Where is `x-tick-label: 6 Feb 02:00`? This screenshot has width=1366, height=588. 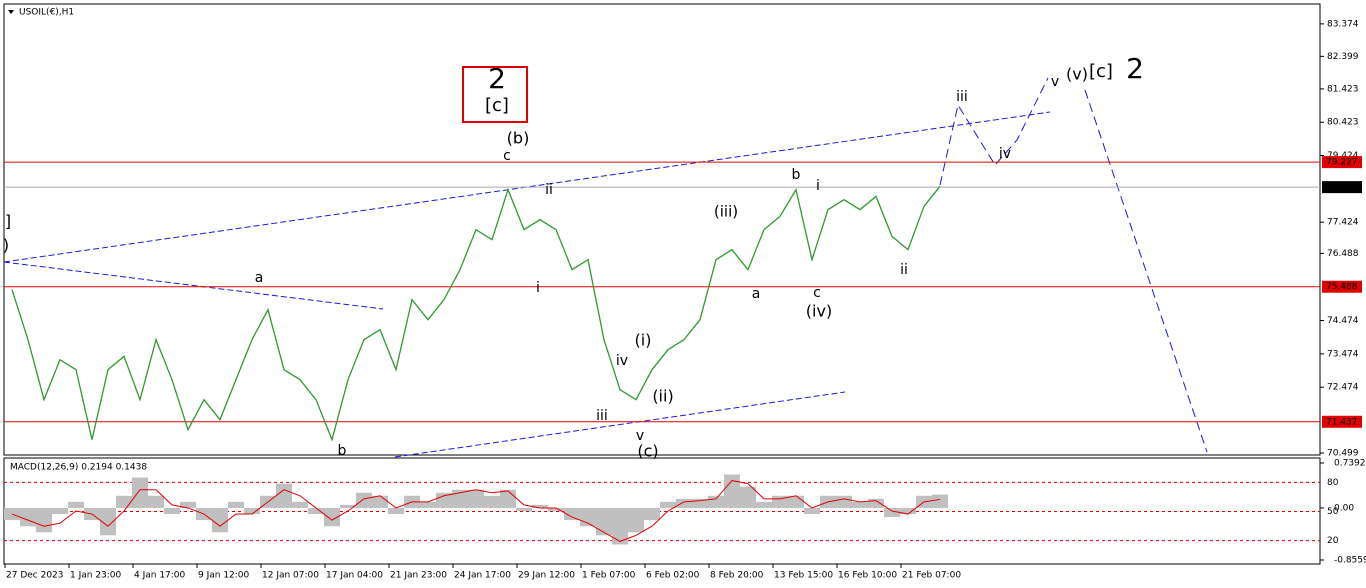 x-tick-label: 6 Feb 02:00 is located at coordinates (673, 576).